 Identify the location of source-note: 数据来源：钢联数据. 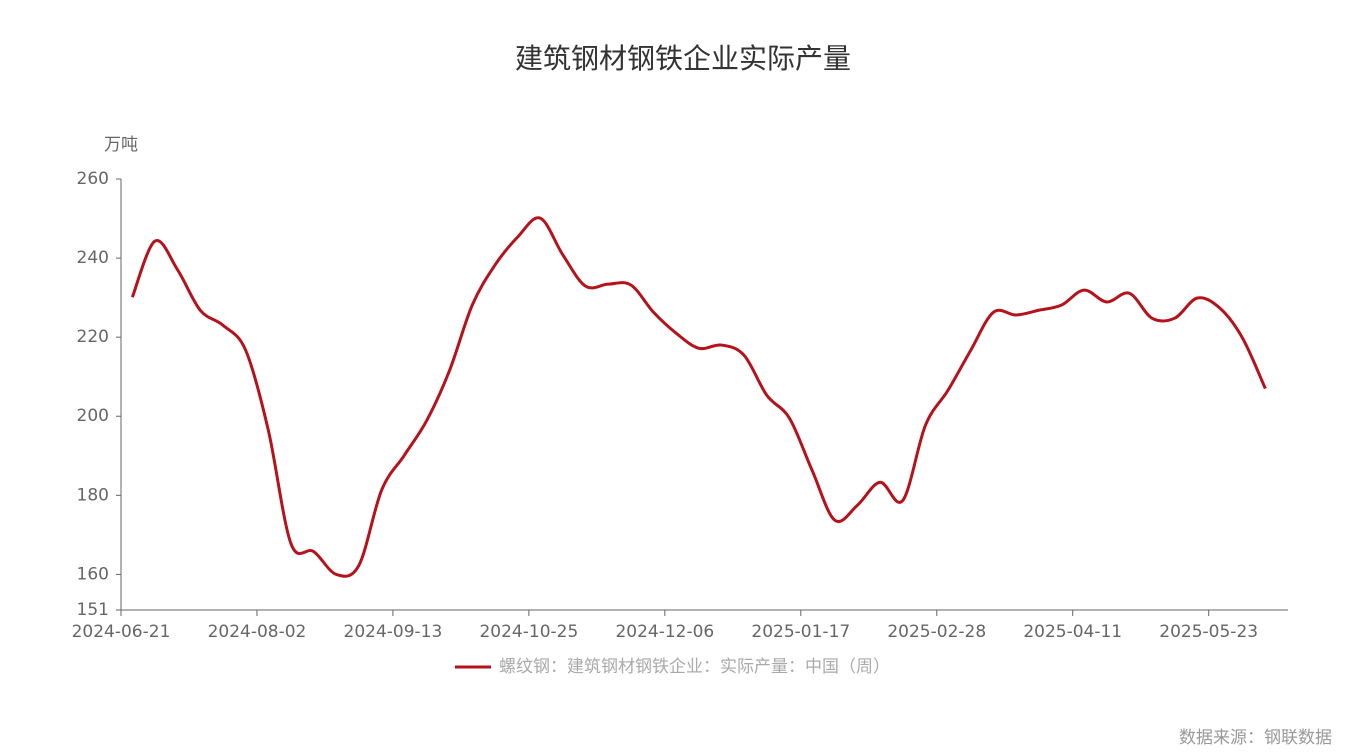
(1255, 738).